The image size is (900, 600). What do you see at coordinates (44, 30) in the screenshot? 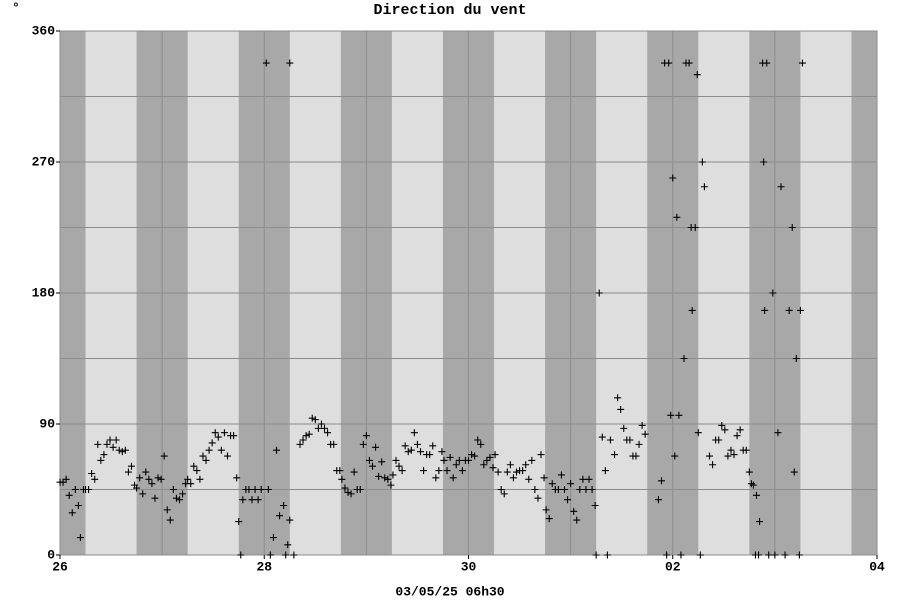
I see `y-tick-label: 360` at bounding box center [44, 30].